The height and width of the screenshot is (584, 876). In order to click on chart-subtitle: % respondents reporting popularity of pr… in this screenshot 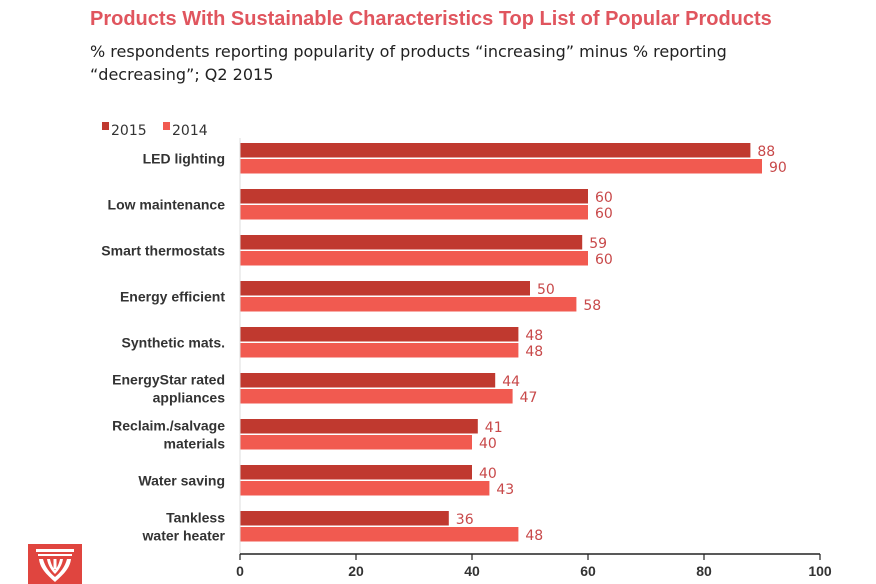, I will do `click(408, 63)`.